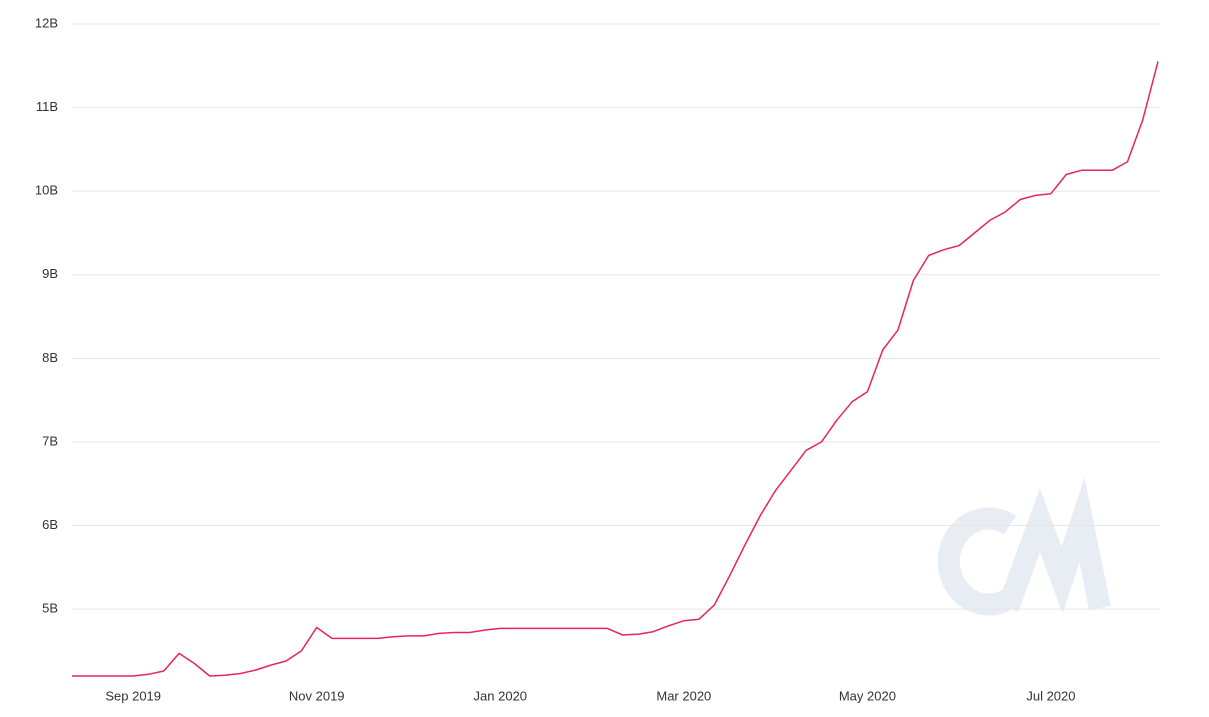 This screenshot has height=717, width=1209. I want to click on x-tick-label: Jan 2020, so click(501, 695).